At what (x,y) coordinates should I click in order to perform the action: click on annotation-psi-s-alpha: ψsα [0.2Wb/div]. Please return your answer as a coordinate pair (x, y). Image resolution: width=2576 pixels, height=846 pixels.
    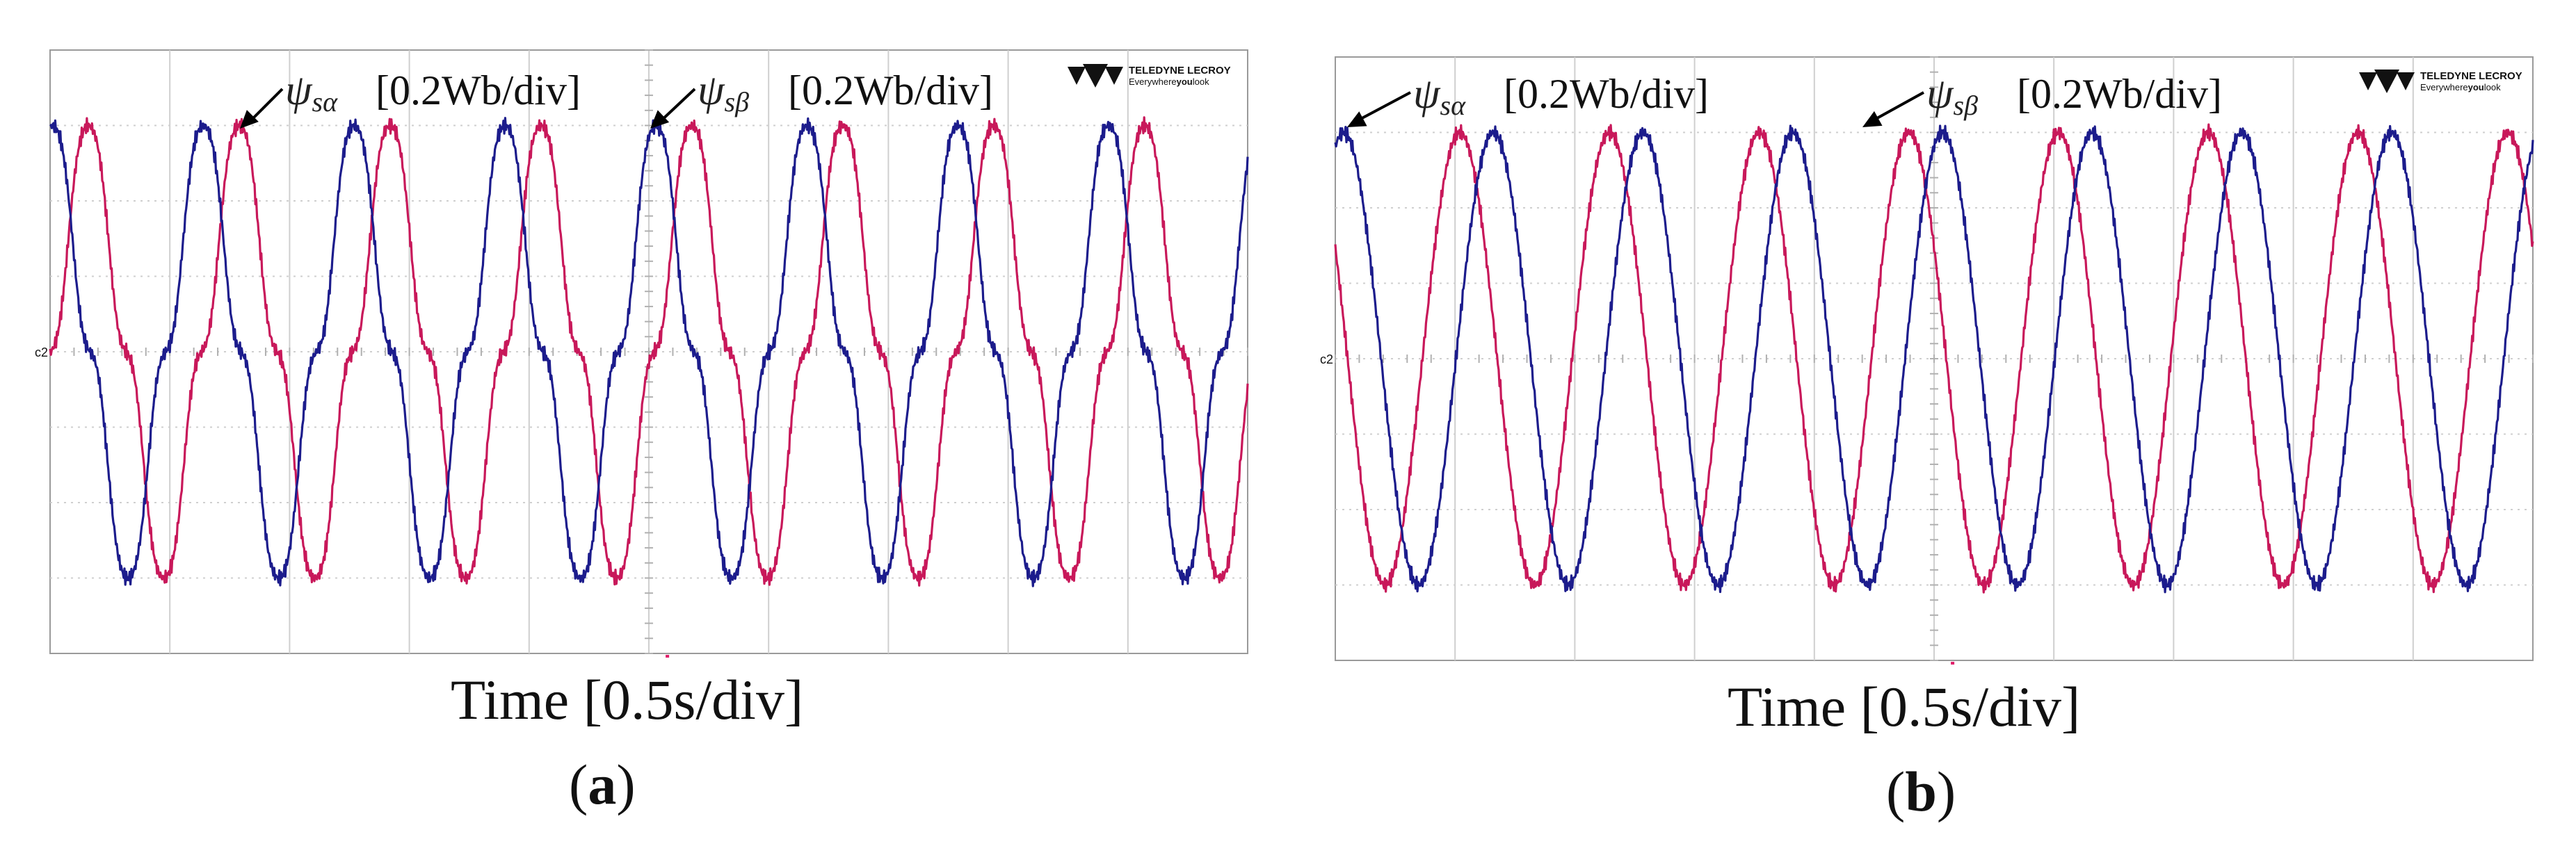
    Looking at the image, I should click on (1528, 98).